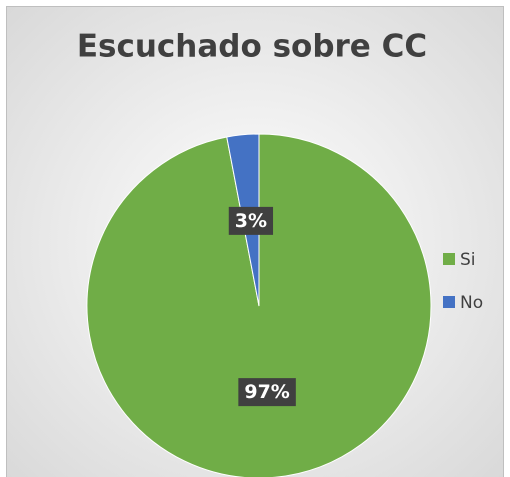 The height and width of the screenshot is (477, 510). Describe the element at coordinates (471, 303) in the screenshot. I see `legend-label: No` at that location.